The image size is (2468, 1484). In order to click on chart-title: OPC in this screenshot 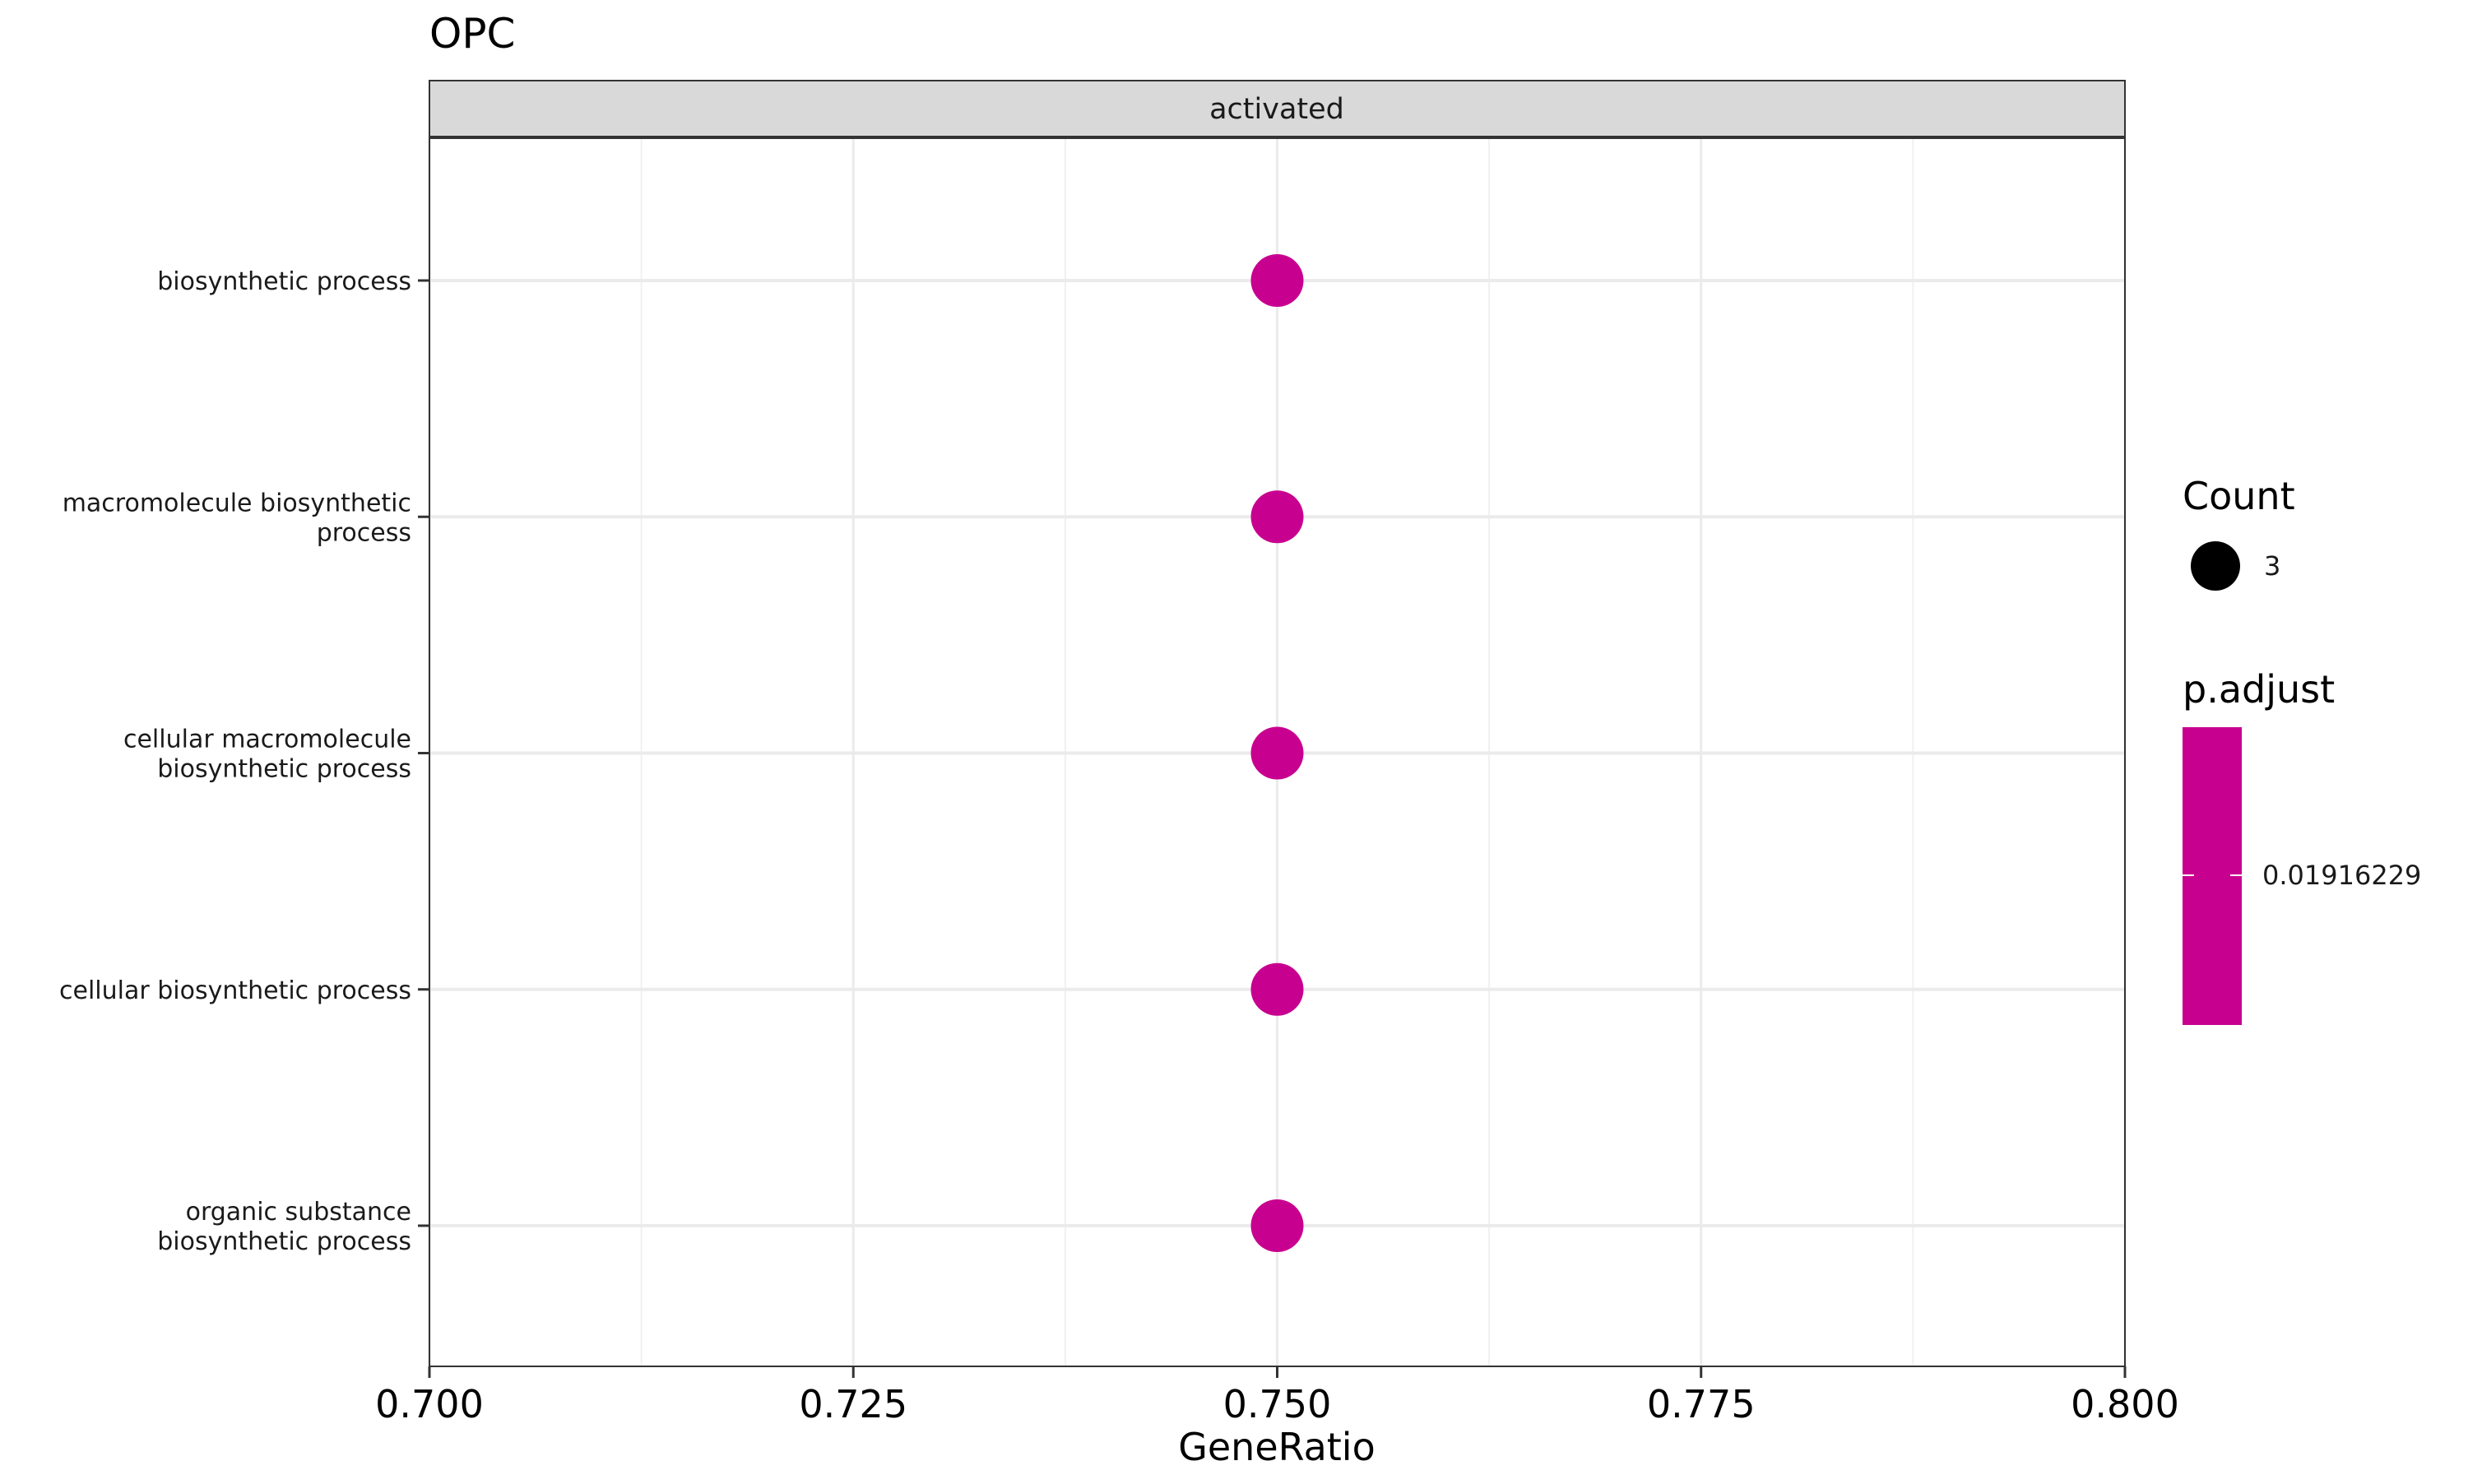, I will do `click(472, 34)`.